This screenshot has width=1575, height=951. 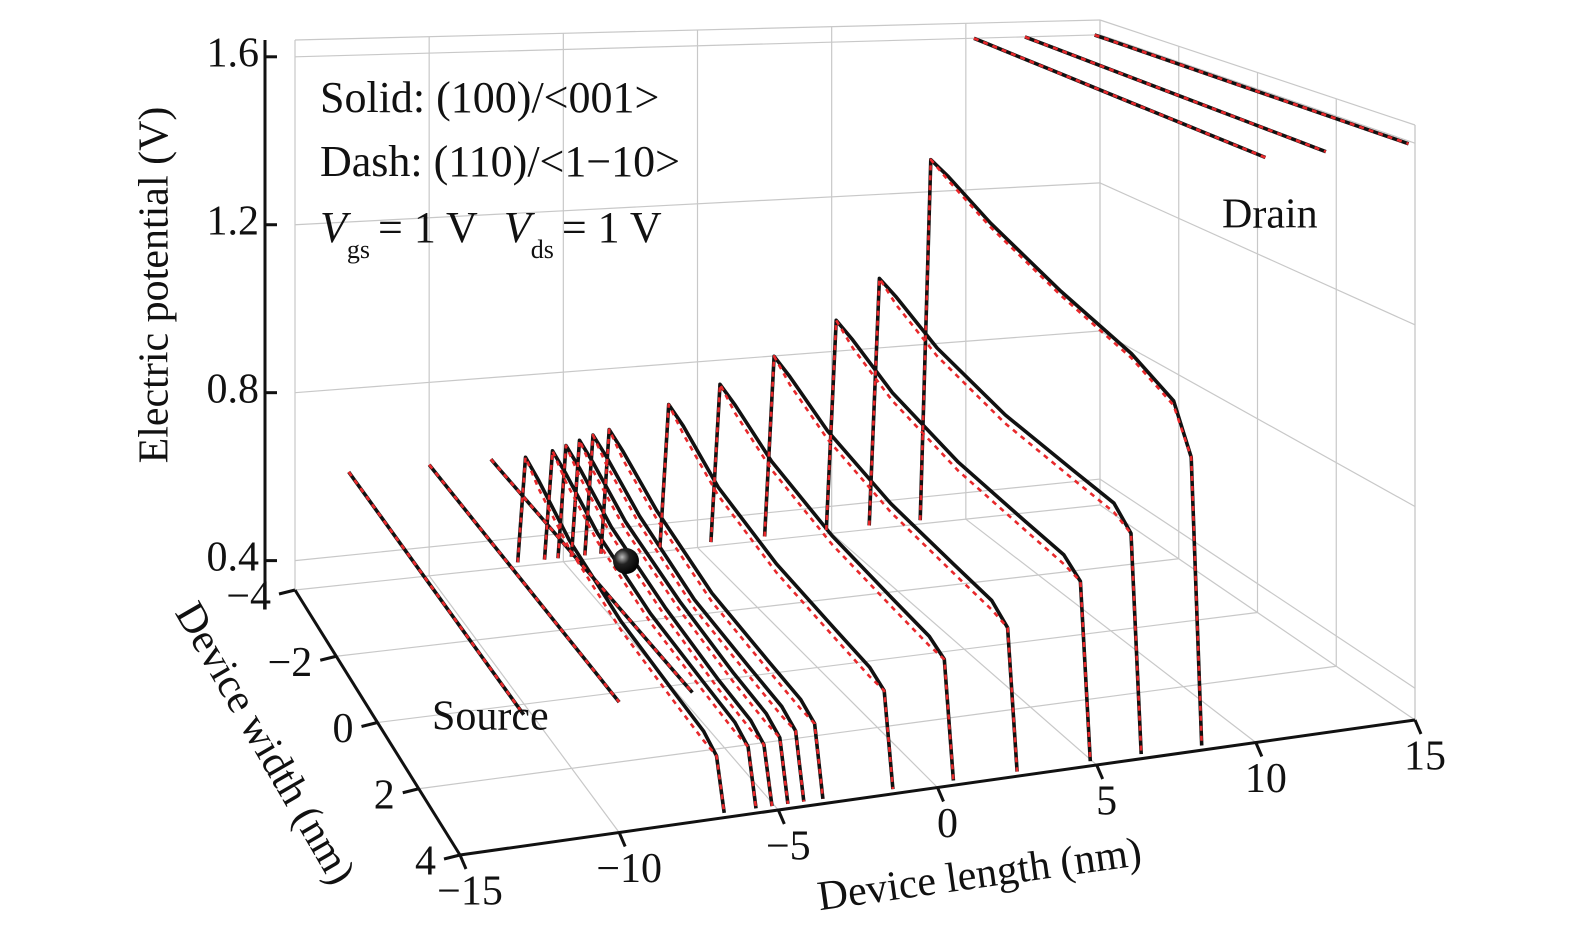 I want to click on x-tick-label: −15, so click(x=470, y=892).